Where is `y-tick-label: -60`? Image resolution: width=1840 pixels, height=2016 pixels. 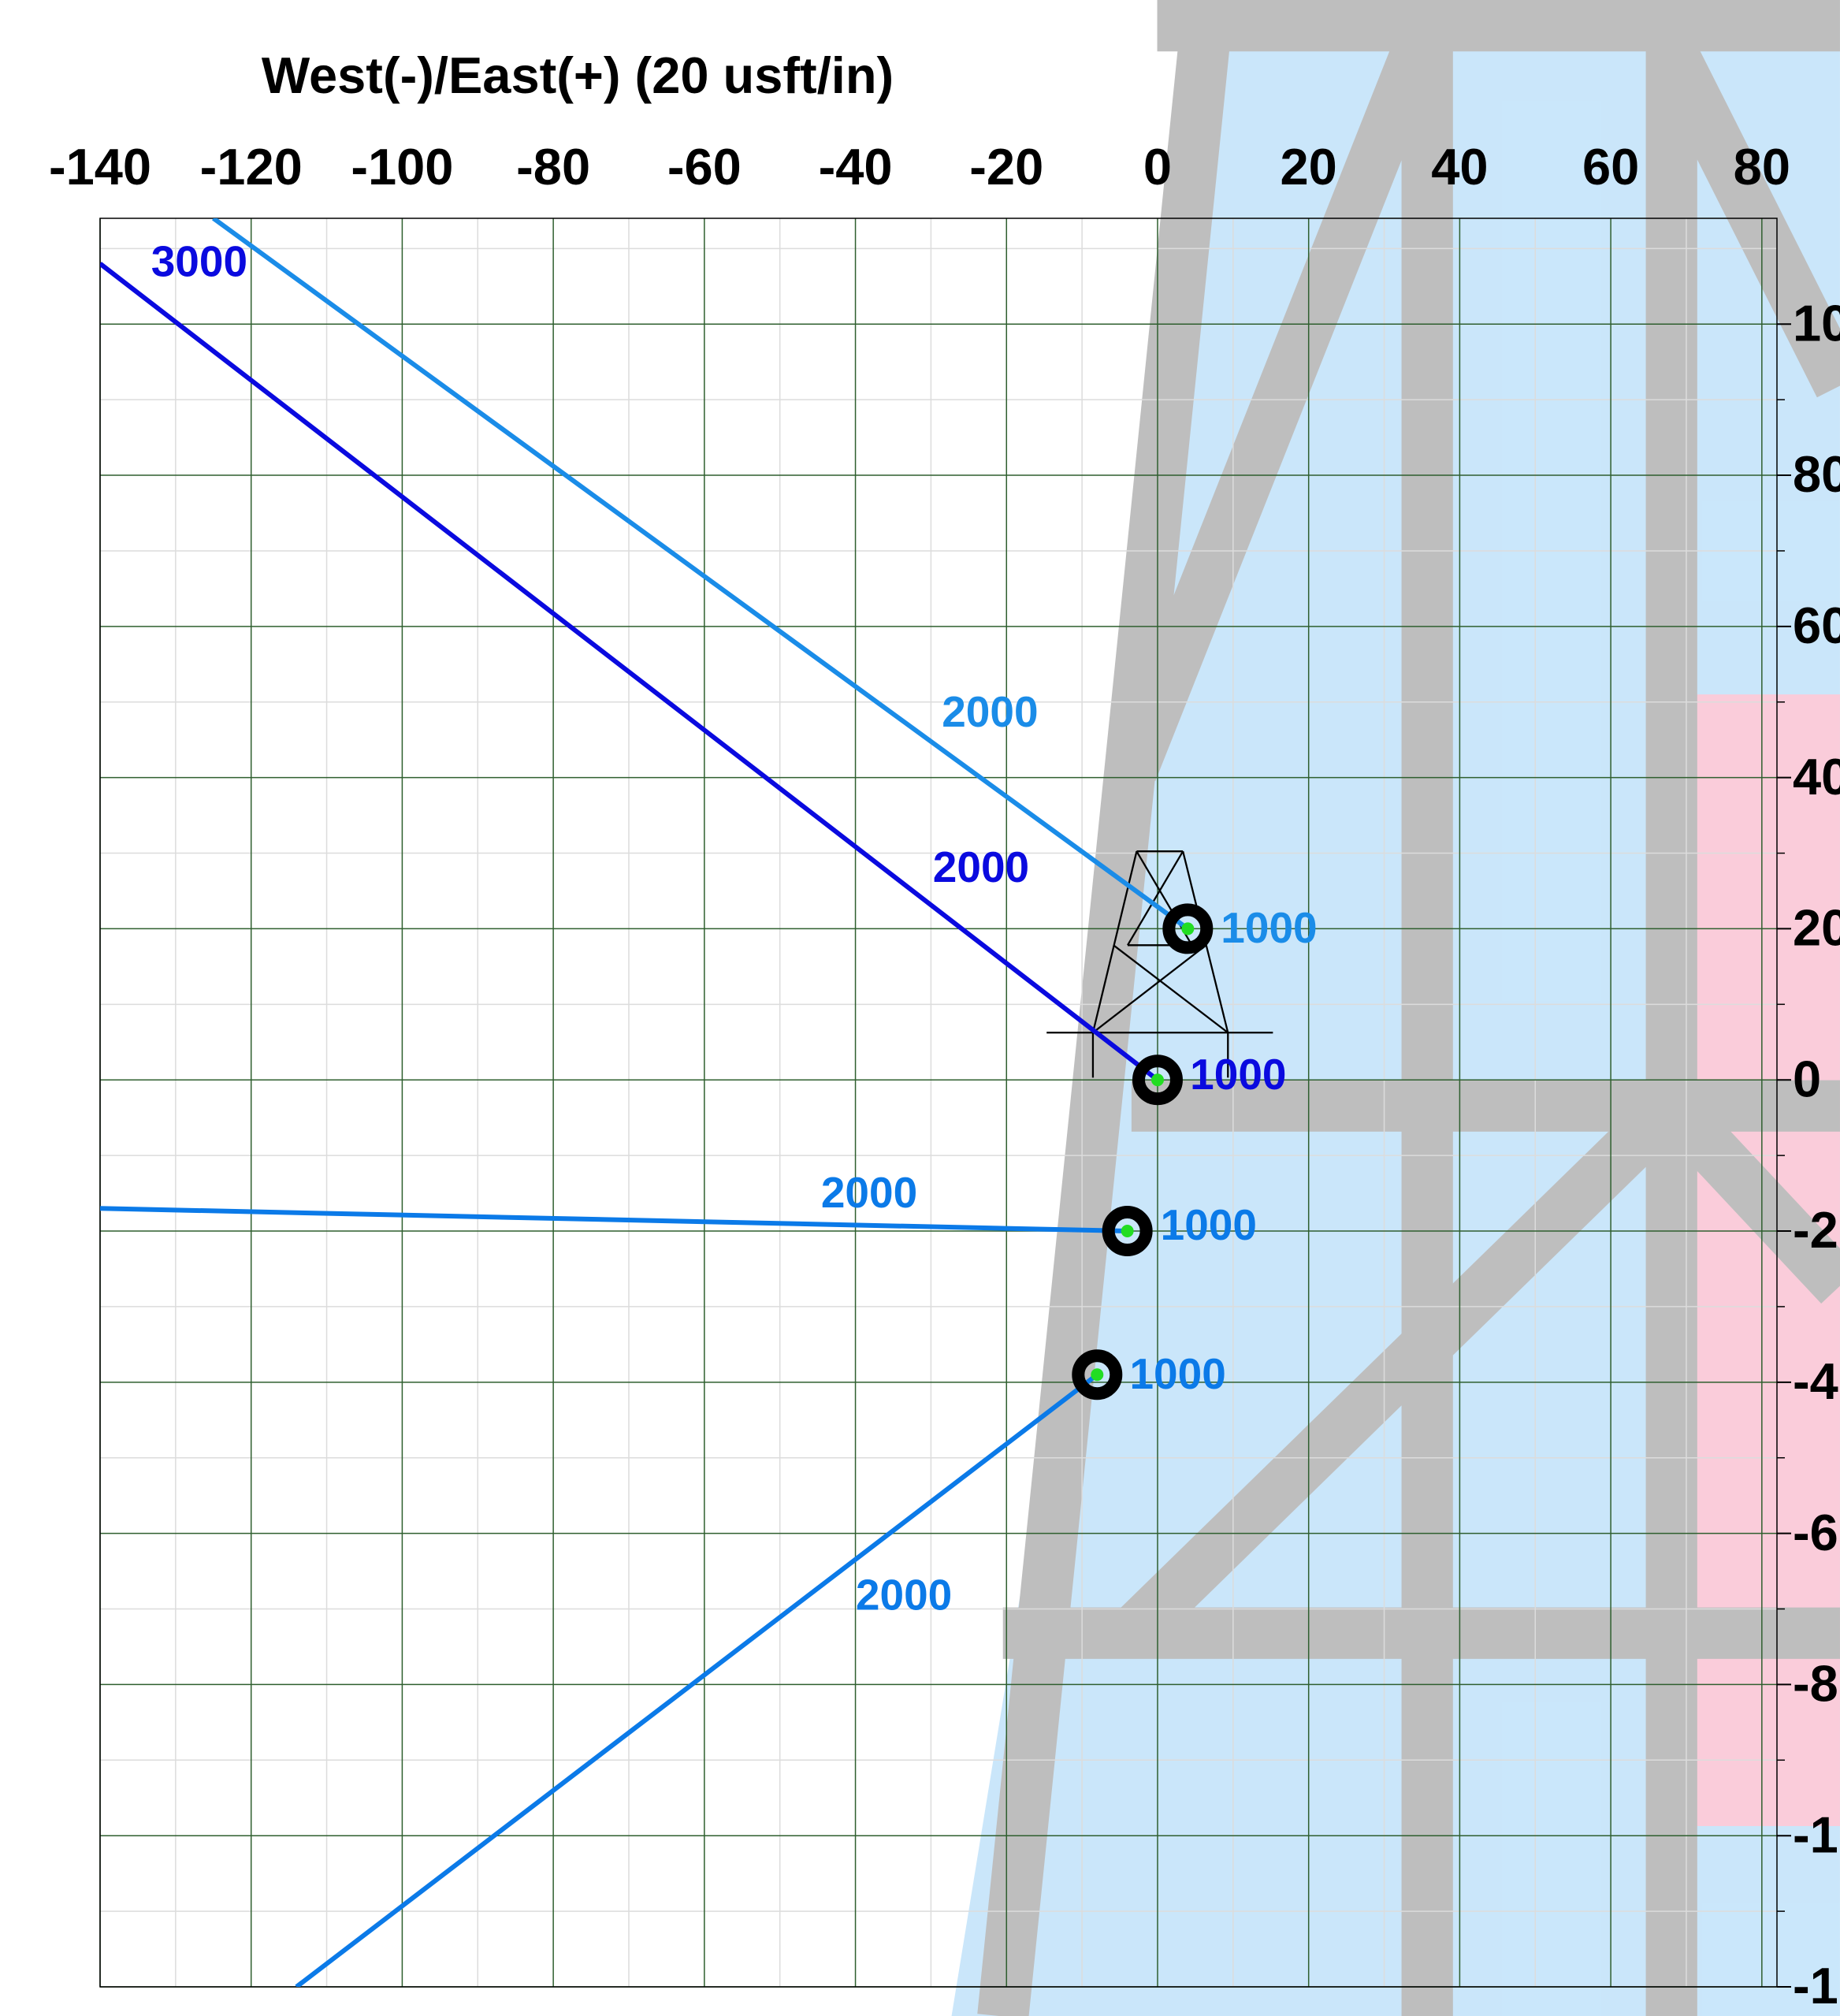 y-tick-label: -60 is located at coordinates (1816, 1532).